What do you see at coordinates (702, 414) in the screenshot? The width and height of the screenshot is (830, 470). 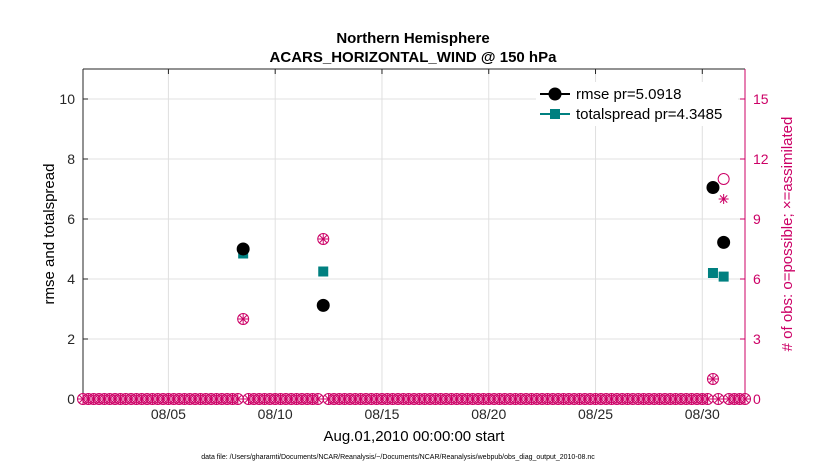 I see `x-tick-label: 08/30` at bounding box center [702, 414].